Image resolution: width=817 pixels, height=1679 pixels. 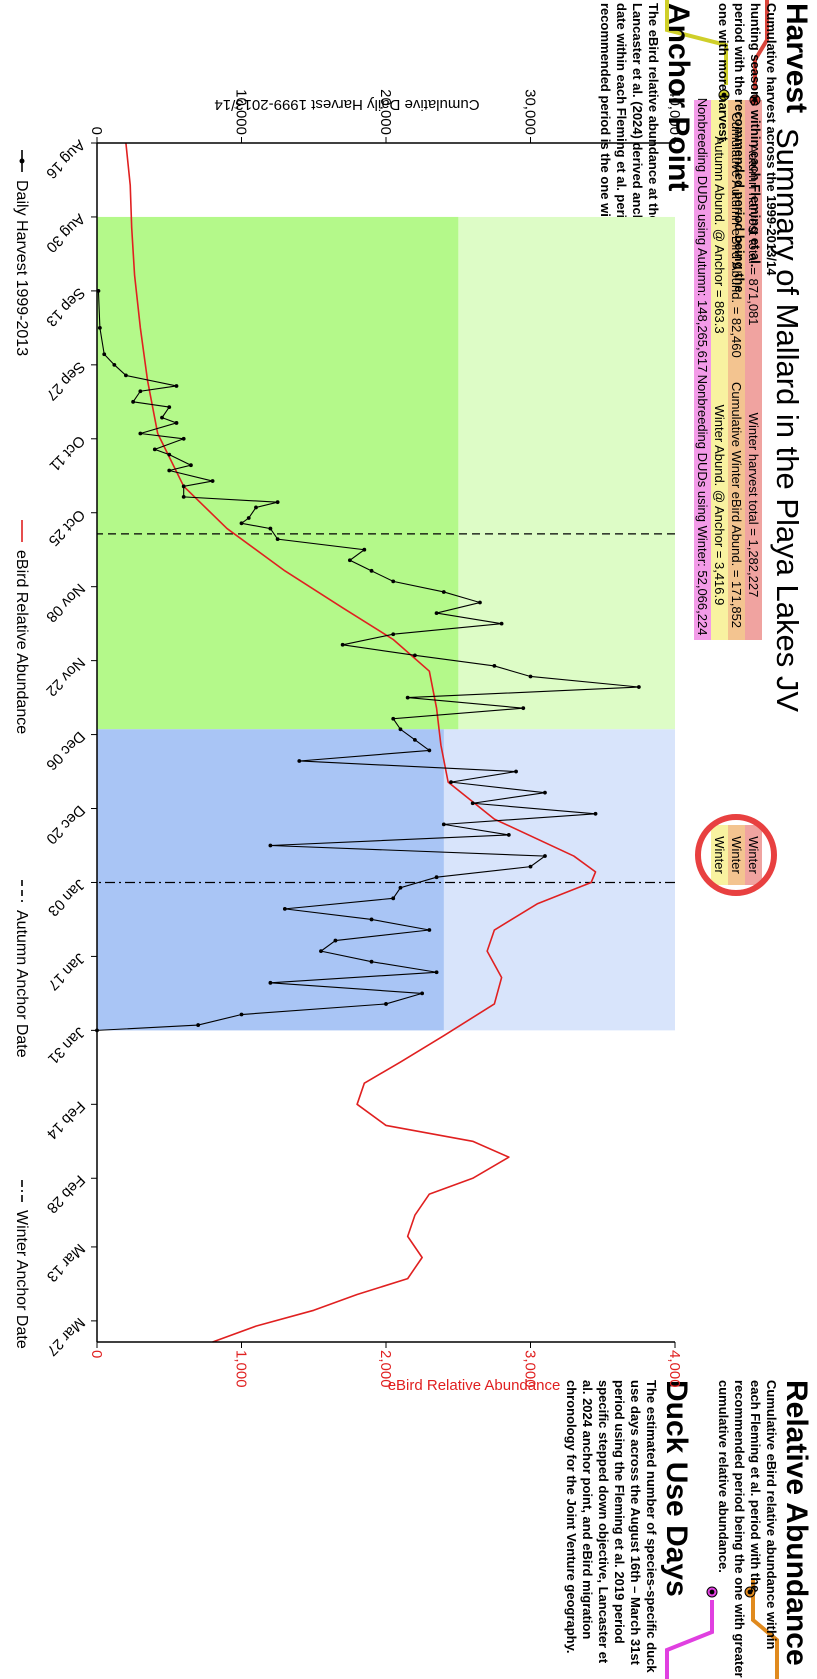 What do you see at coordinates (21, 642) in the screenshot?
I see `legend-label: eBird Relative Abundance` at bounding box center [21, 642].